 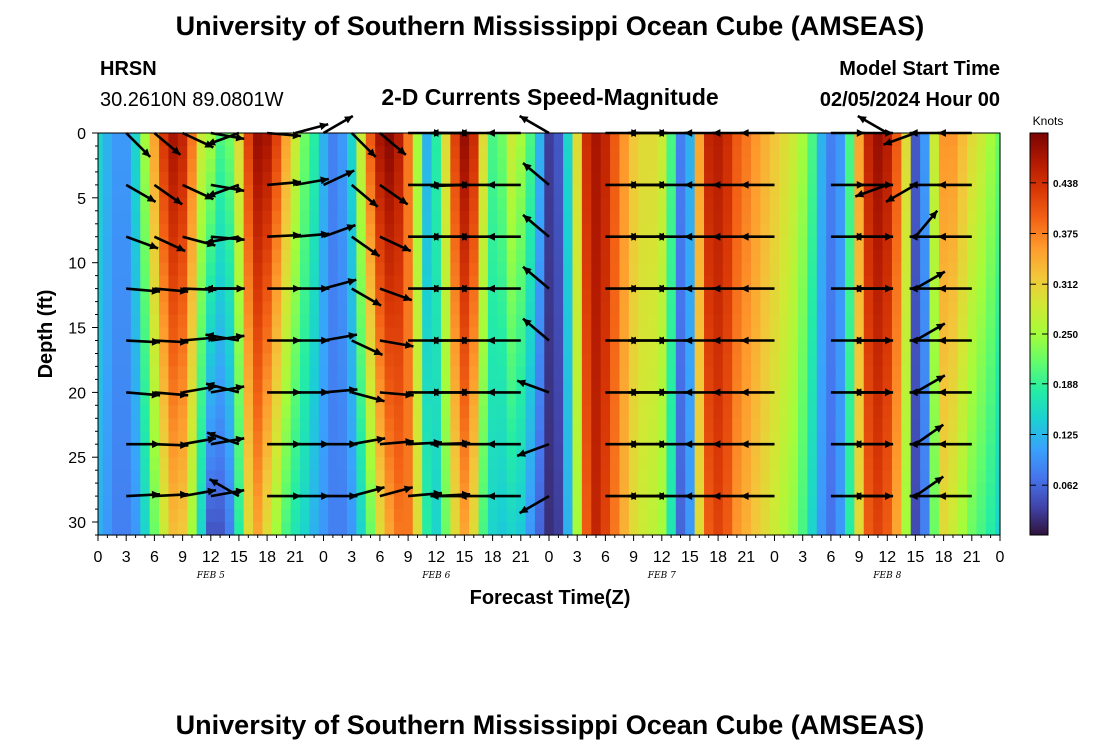 I want to click on day-label: FEB 8, so click(x=886, y=576).